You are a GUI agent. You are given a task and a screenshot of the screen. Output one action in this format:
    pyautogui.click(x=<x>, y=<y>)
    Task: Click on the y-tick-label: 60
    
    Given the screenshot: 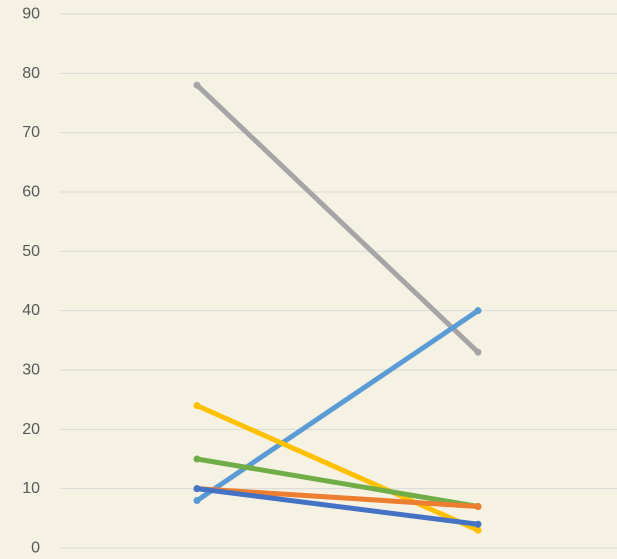 What is the action you would take?
    pyautogui.click(x=31, y=192)
    